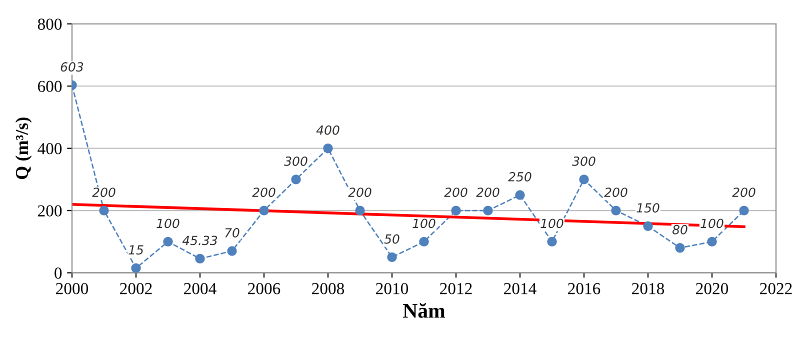 The width and height of the screenshot is (800, 341). Describe the element at coordinates (136, 288) in the screenshot. I see `x-tick-label: 2002` at that location.